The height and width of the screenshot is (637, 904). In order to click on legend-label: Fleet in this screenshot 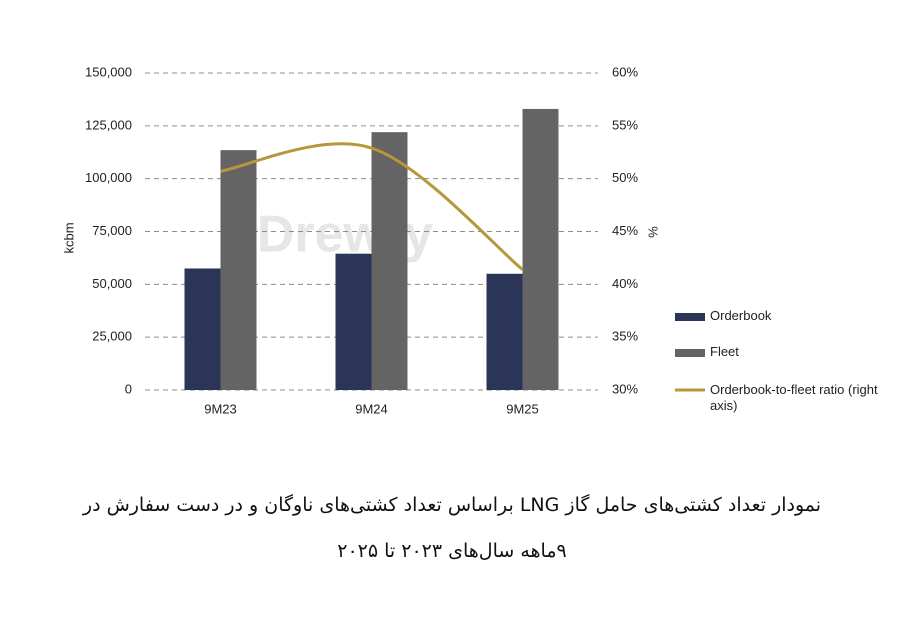, I will do `click(724, 351)`.